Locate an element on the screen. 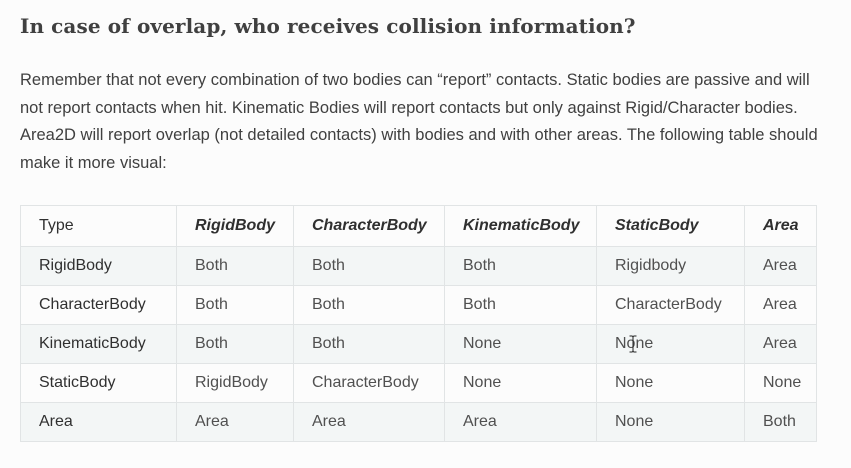 The width and height of the screenshot is (851, 468). table-row: Area Area Area Area None Both is located at coordinates (418, 422).